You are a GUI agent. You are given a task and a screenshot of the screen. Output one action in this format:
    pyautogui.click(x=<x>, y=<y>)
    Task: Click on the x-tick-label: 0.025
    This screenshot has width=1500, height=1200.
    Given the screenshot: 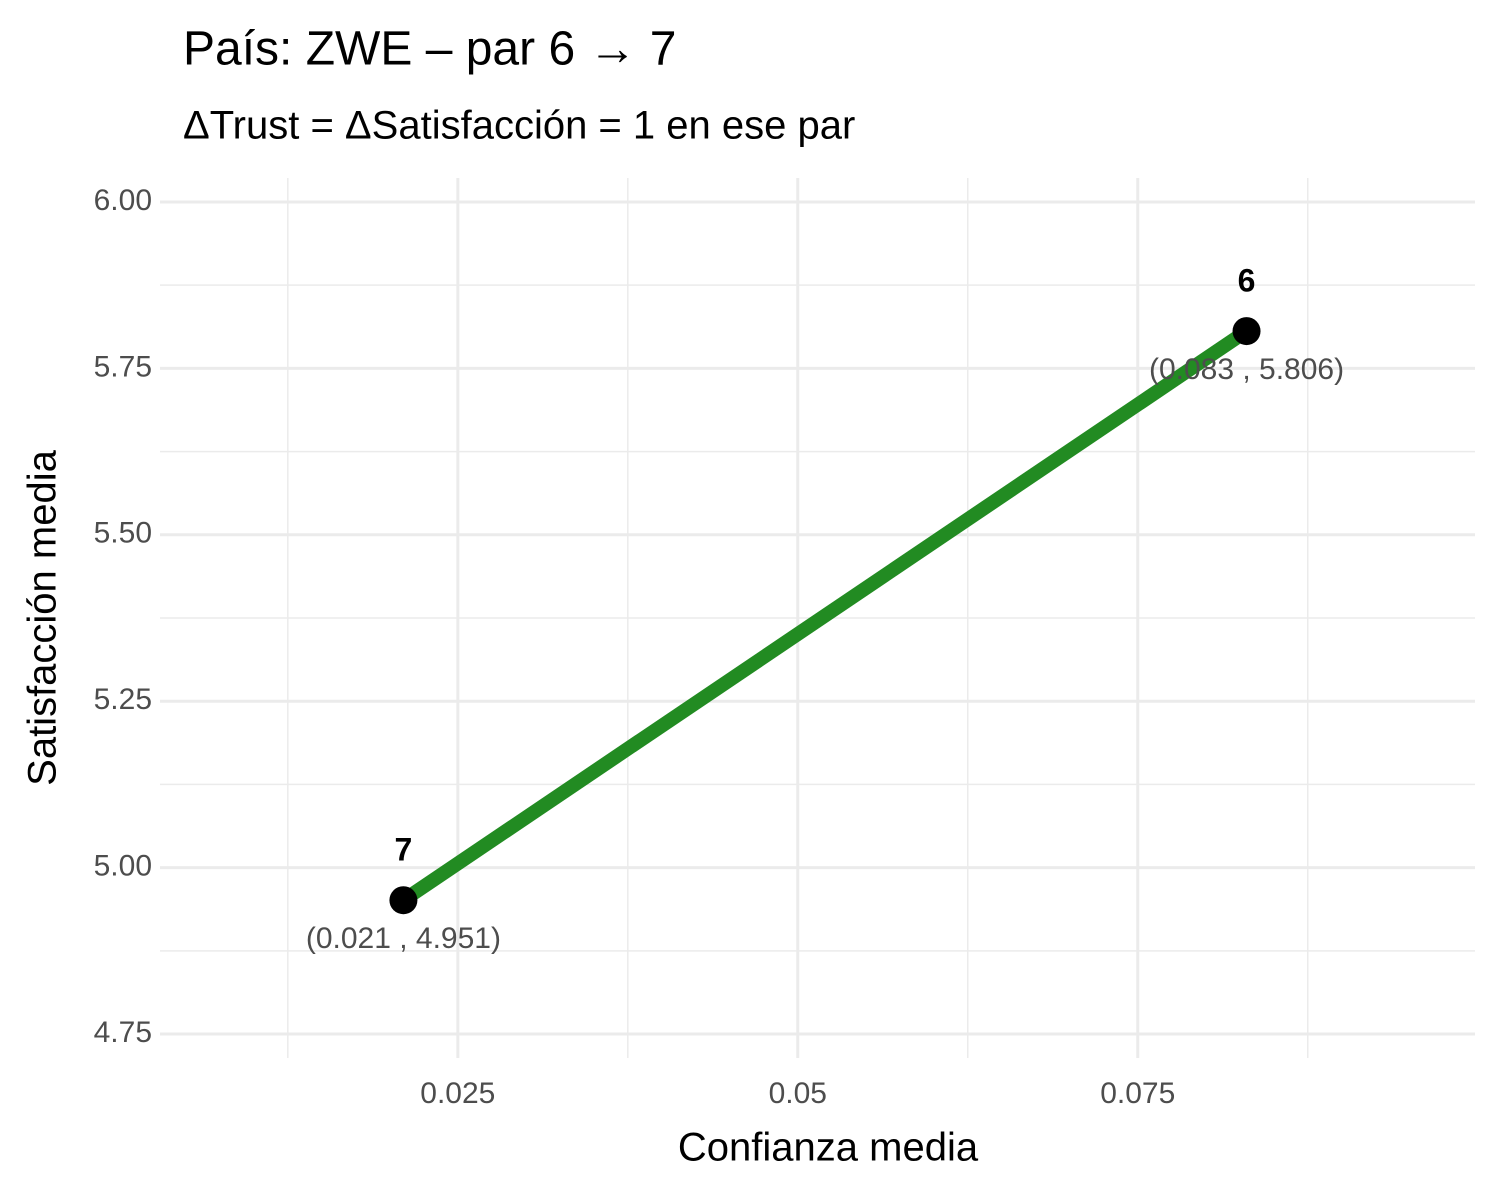 What is the action you would take?
    pyautogui.click(x=457, y=1093)
    